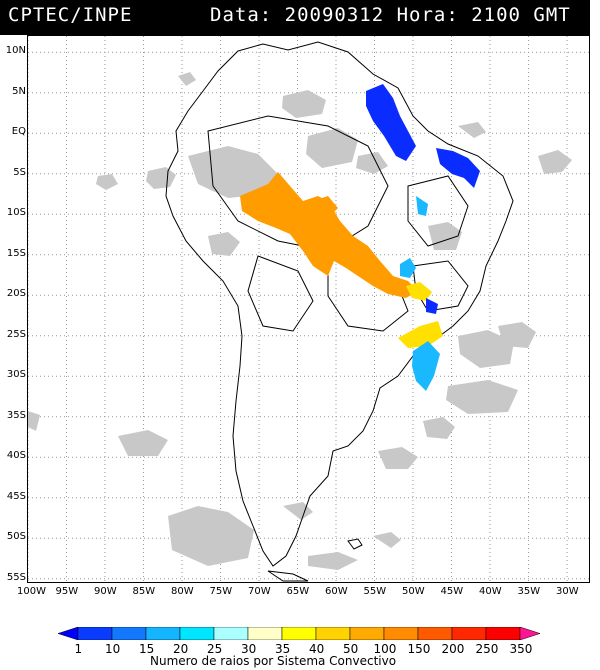 The height and width of the screenshot is (670, 600). What do you see at coordinates (419, 649) in the screenshot?
I see `legend-tick-label: 150` at bounding box center [419, 649].